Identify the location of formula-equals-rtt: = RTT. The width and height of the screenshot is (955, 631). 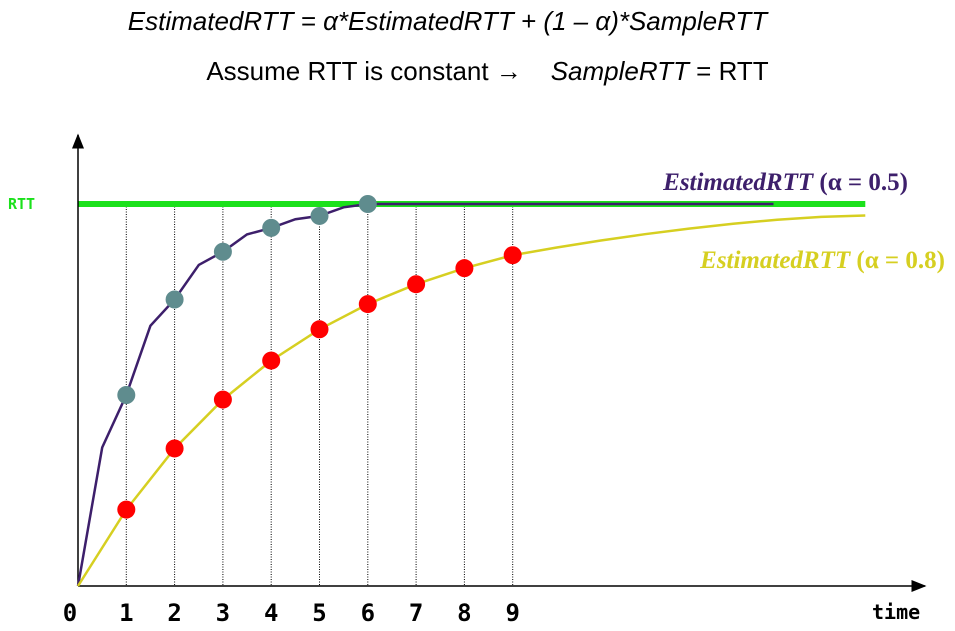
(728, 71).